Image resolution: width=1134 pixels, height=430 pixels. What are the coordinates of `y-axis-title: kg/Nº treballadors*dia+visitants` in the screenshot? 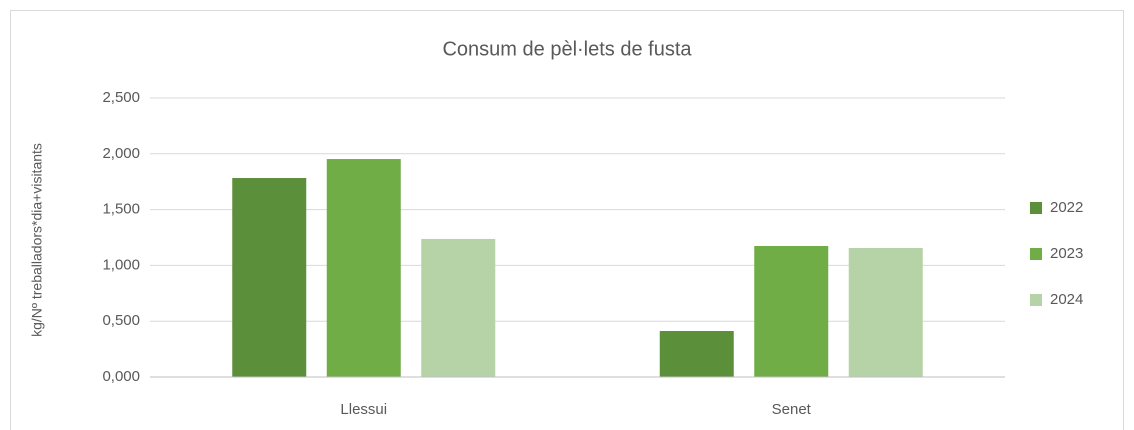 It's located at (37, 240).